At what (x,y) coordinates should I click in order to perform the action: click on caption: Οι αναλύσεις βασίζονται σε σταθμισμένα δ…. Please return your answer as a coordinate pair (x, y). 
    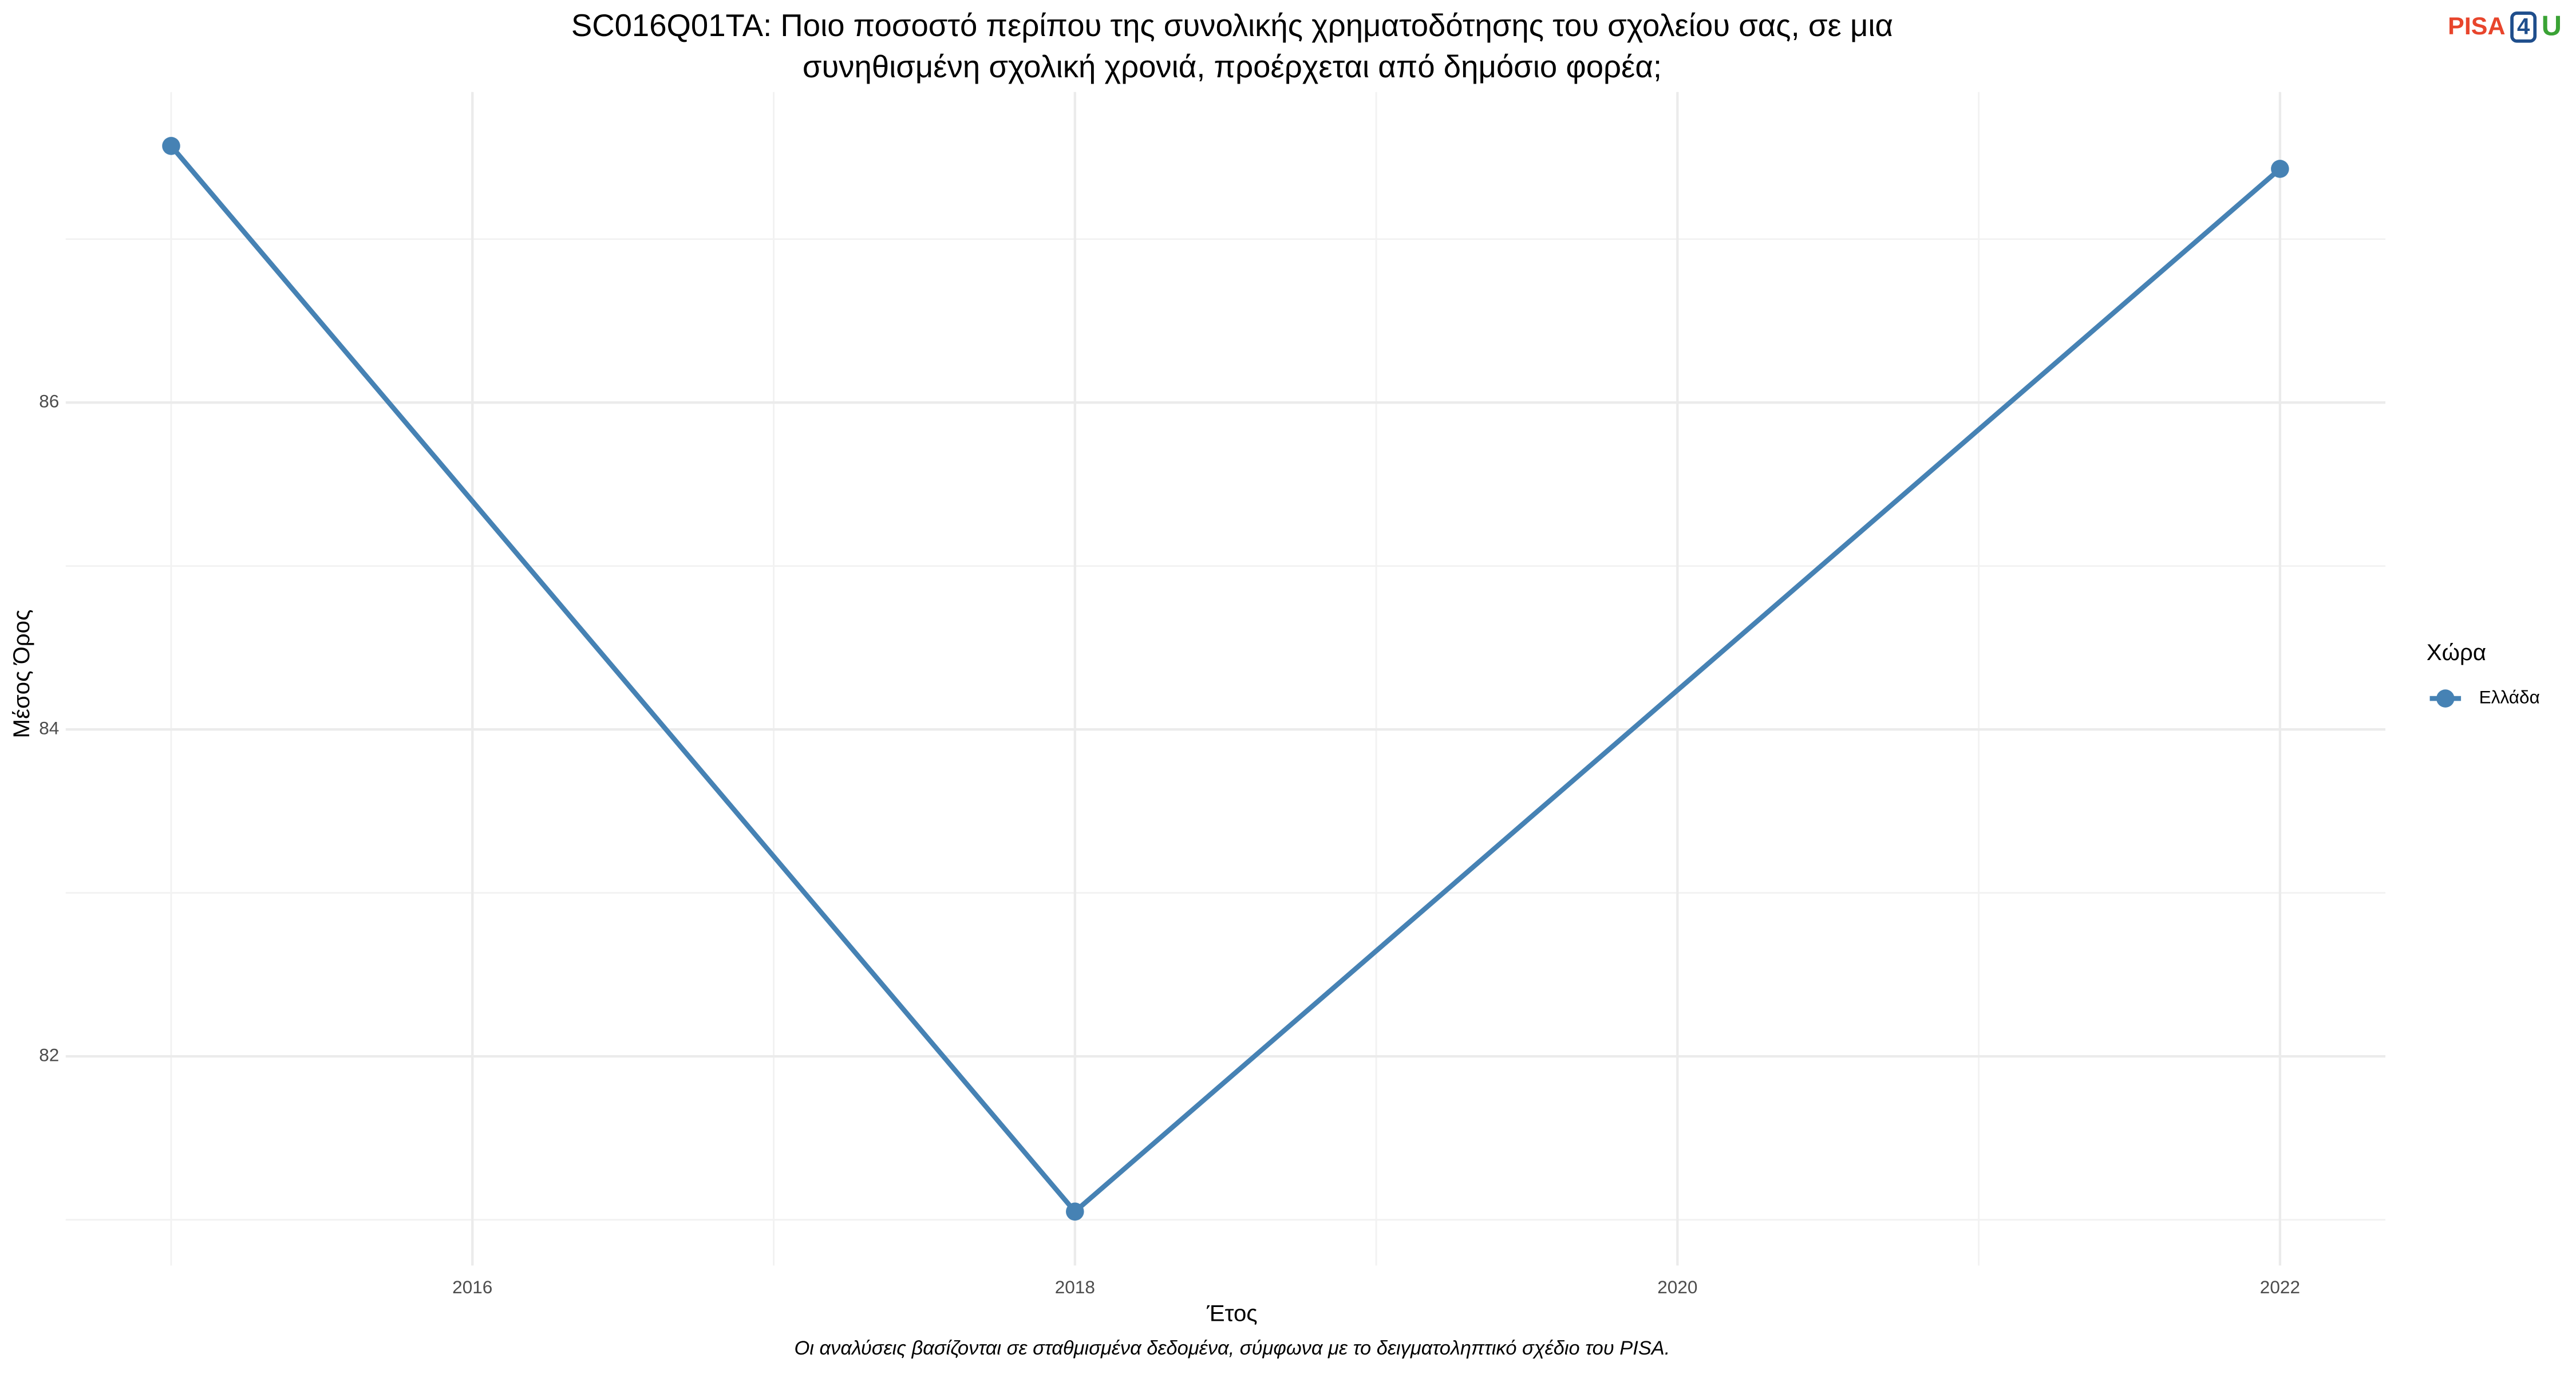
    Looking at the image, I should click on (1232, 1348).